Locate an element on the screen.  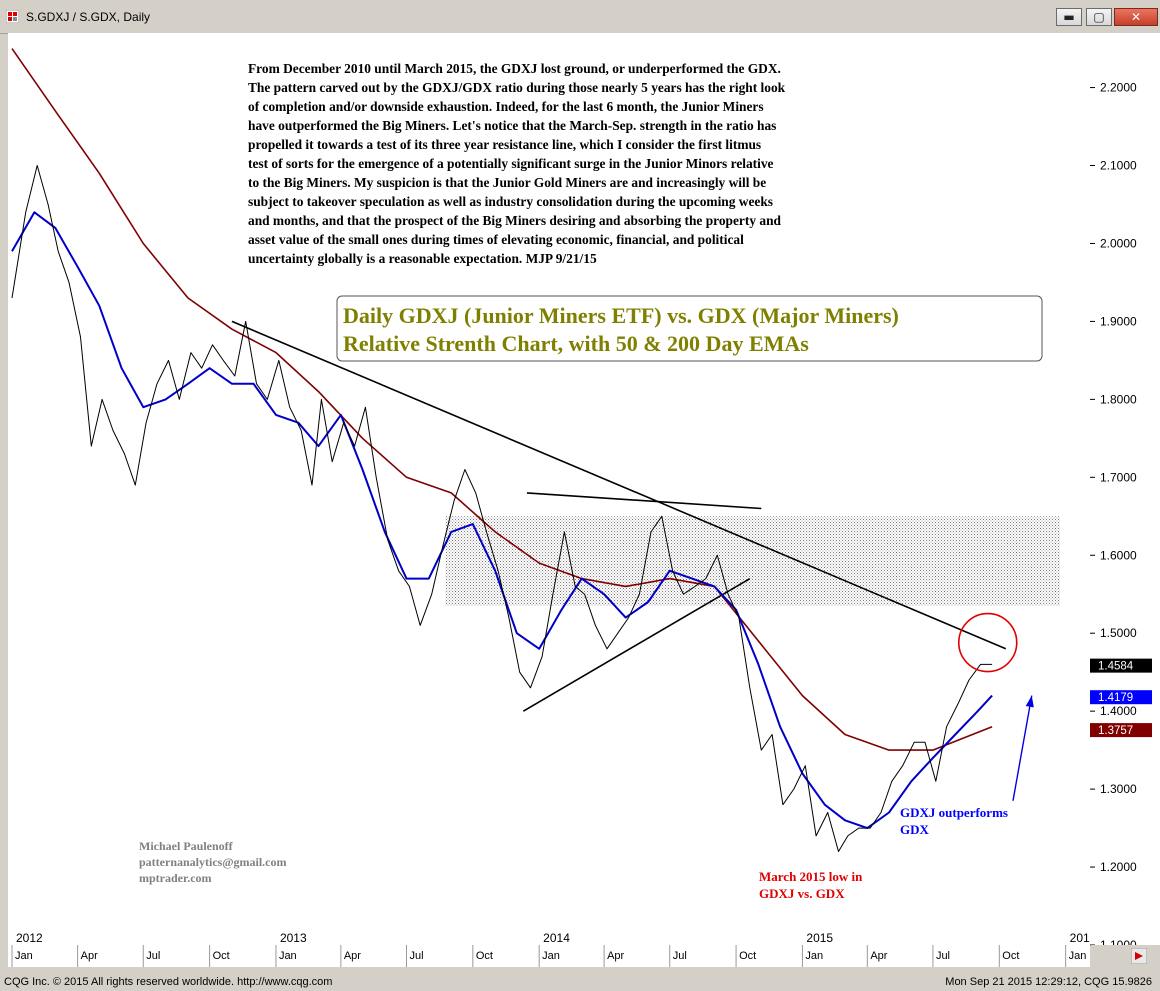
top-trendline is located at coordinates (644, 501).